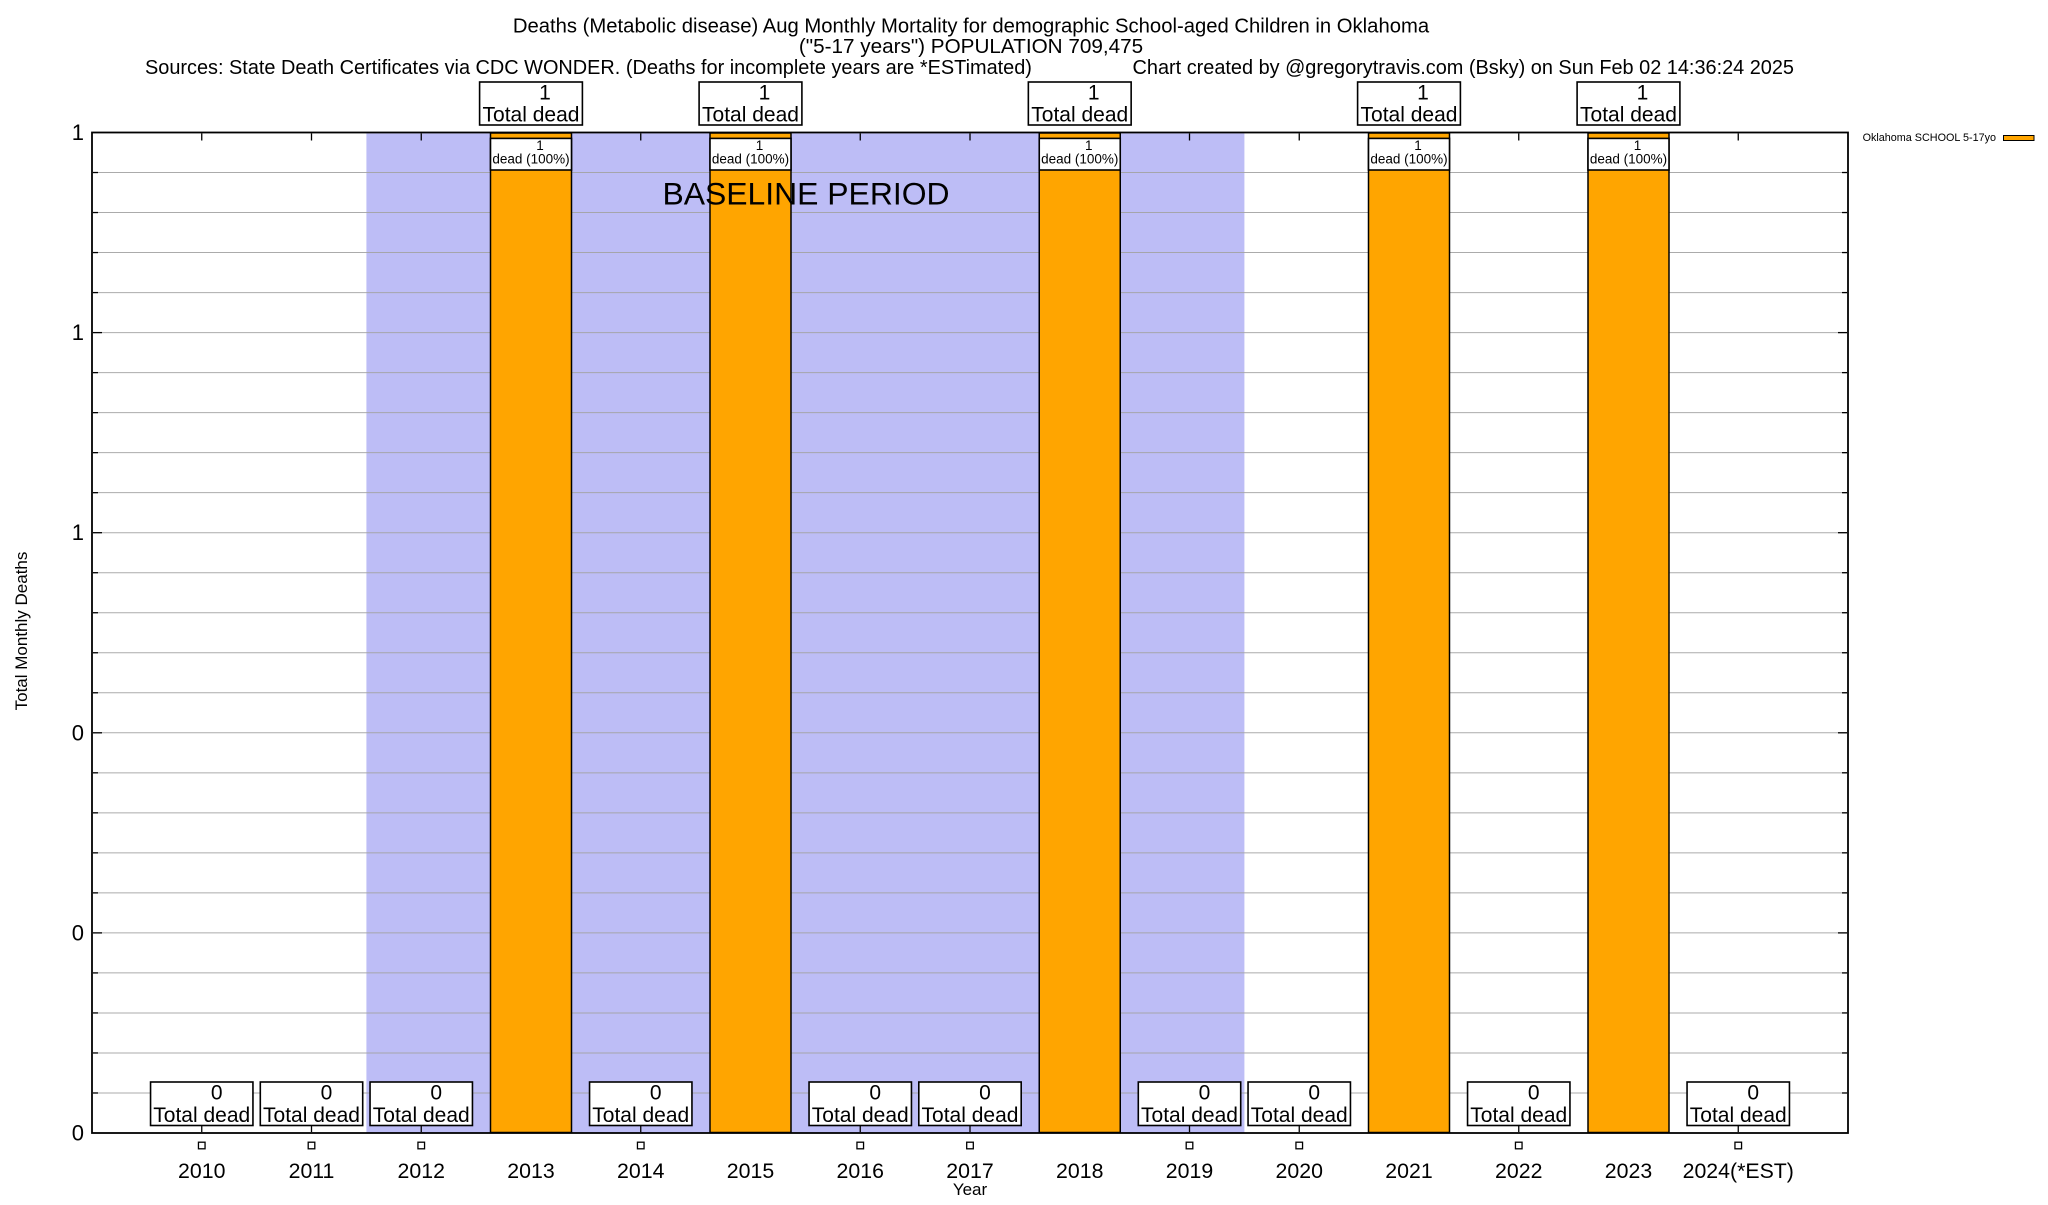  What do you see at coordinates (202, 1171) in the screenshot?
I see `svg-text: 2010` at bounding box center [202, 1171].